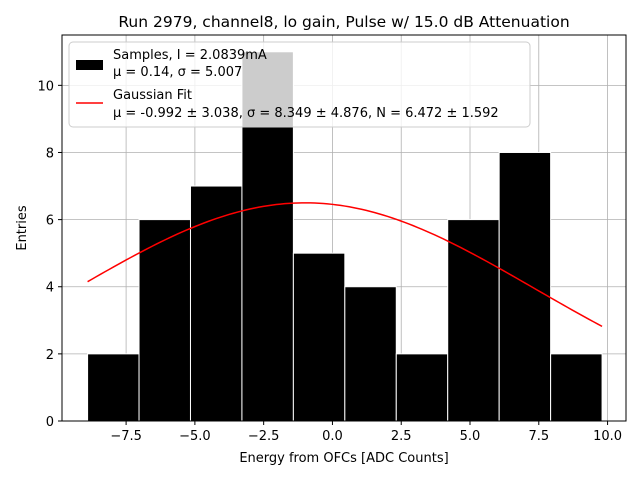  Describe the element at coordinates (50, 221) in the screenshot. I see `y-tick-label: 6` at that location.